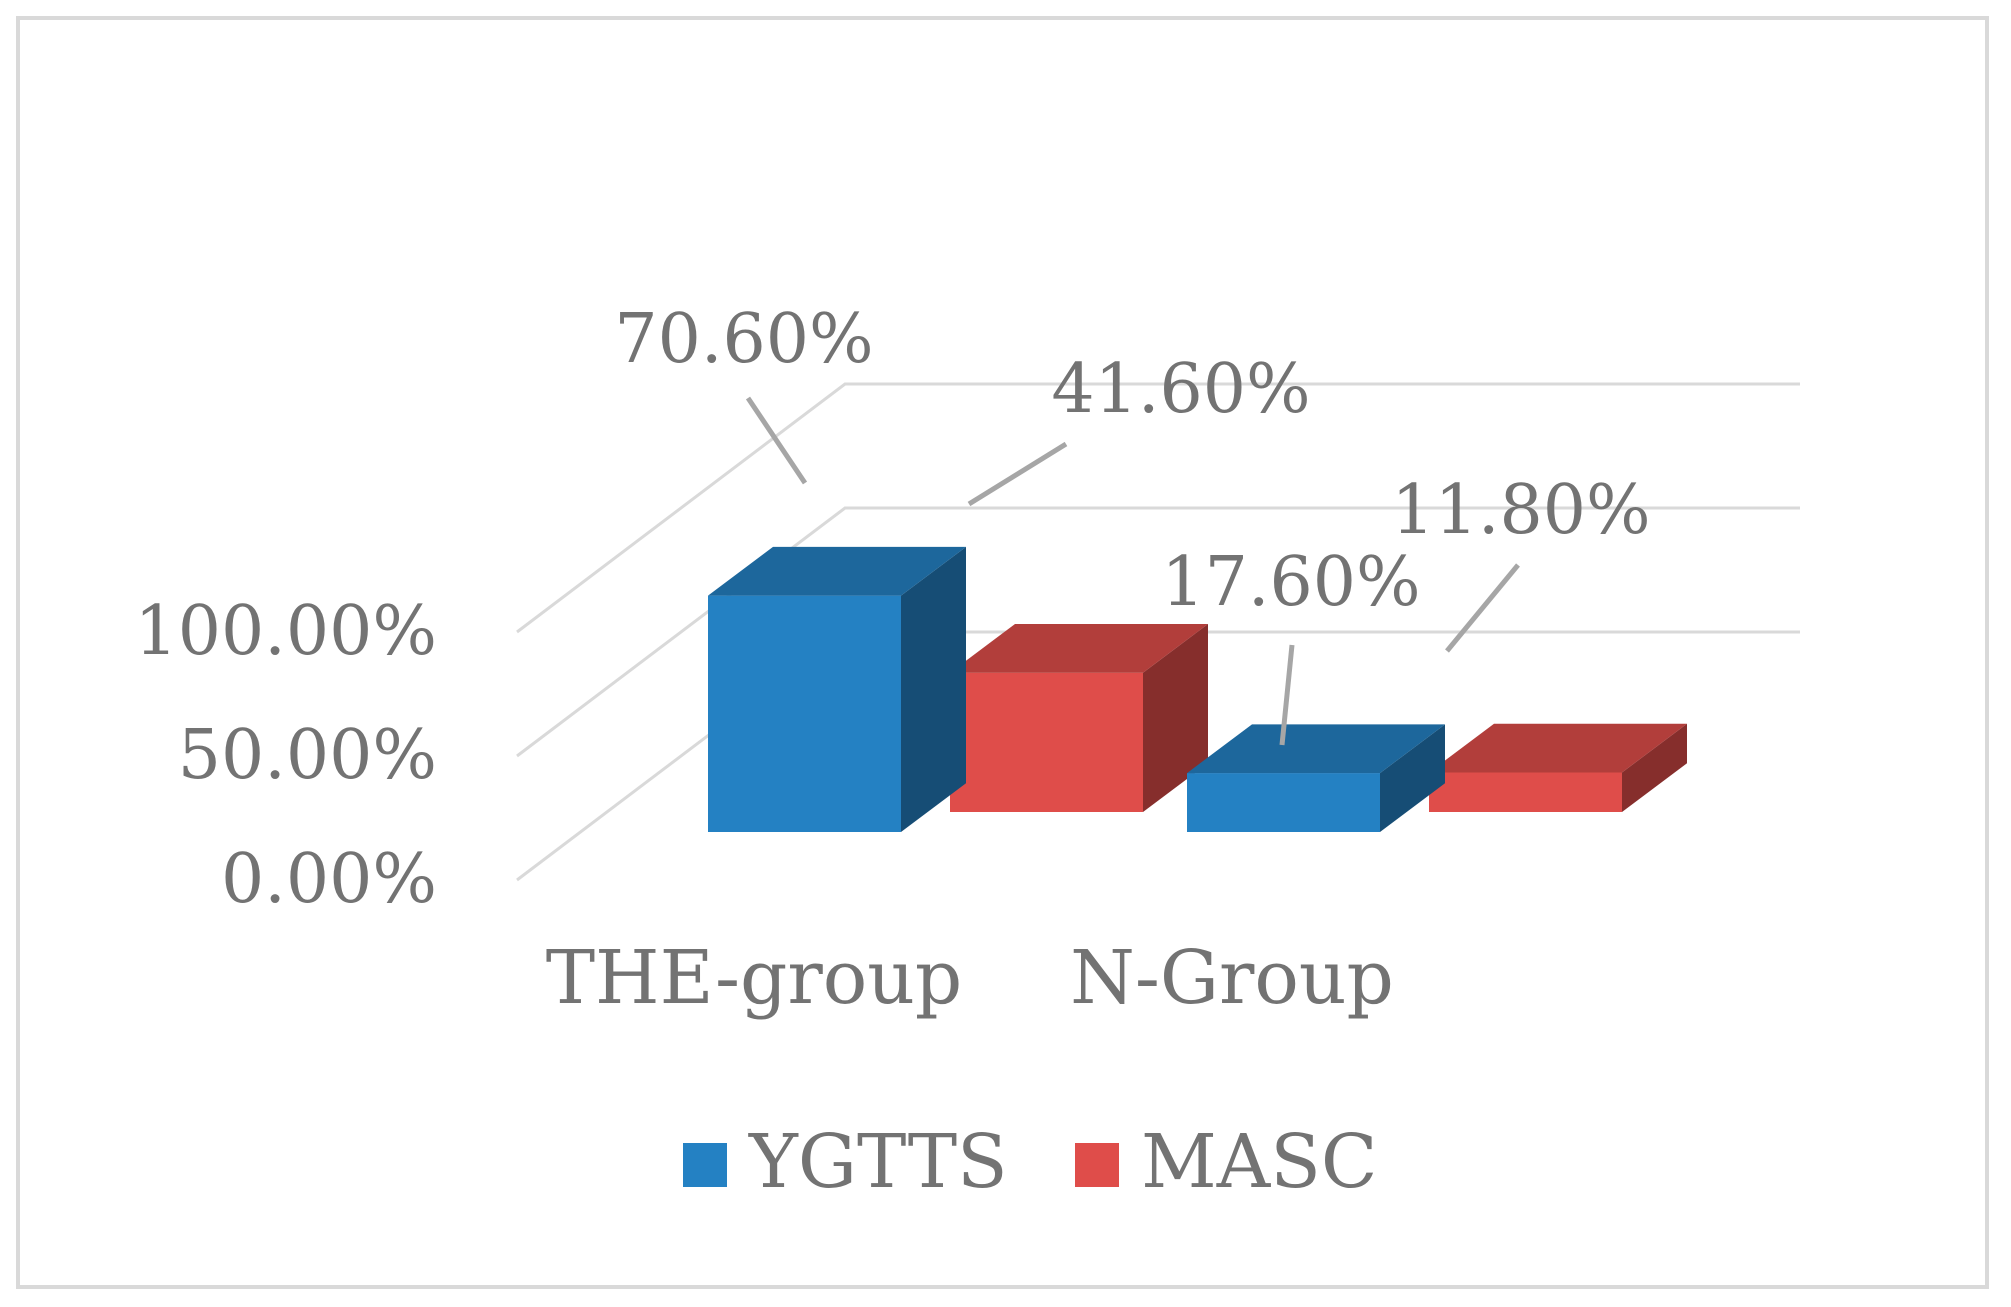 The height and width of the screenshot is (1307, 2011). I want to click on category-label: N-Group, so click(1232, 978).